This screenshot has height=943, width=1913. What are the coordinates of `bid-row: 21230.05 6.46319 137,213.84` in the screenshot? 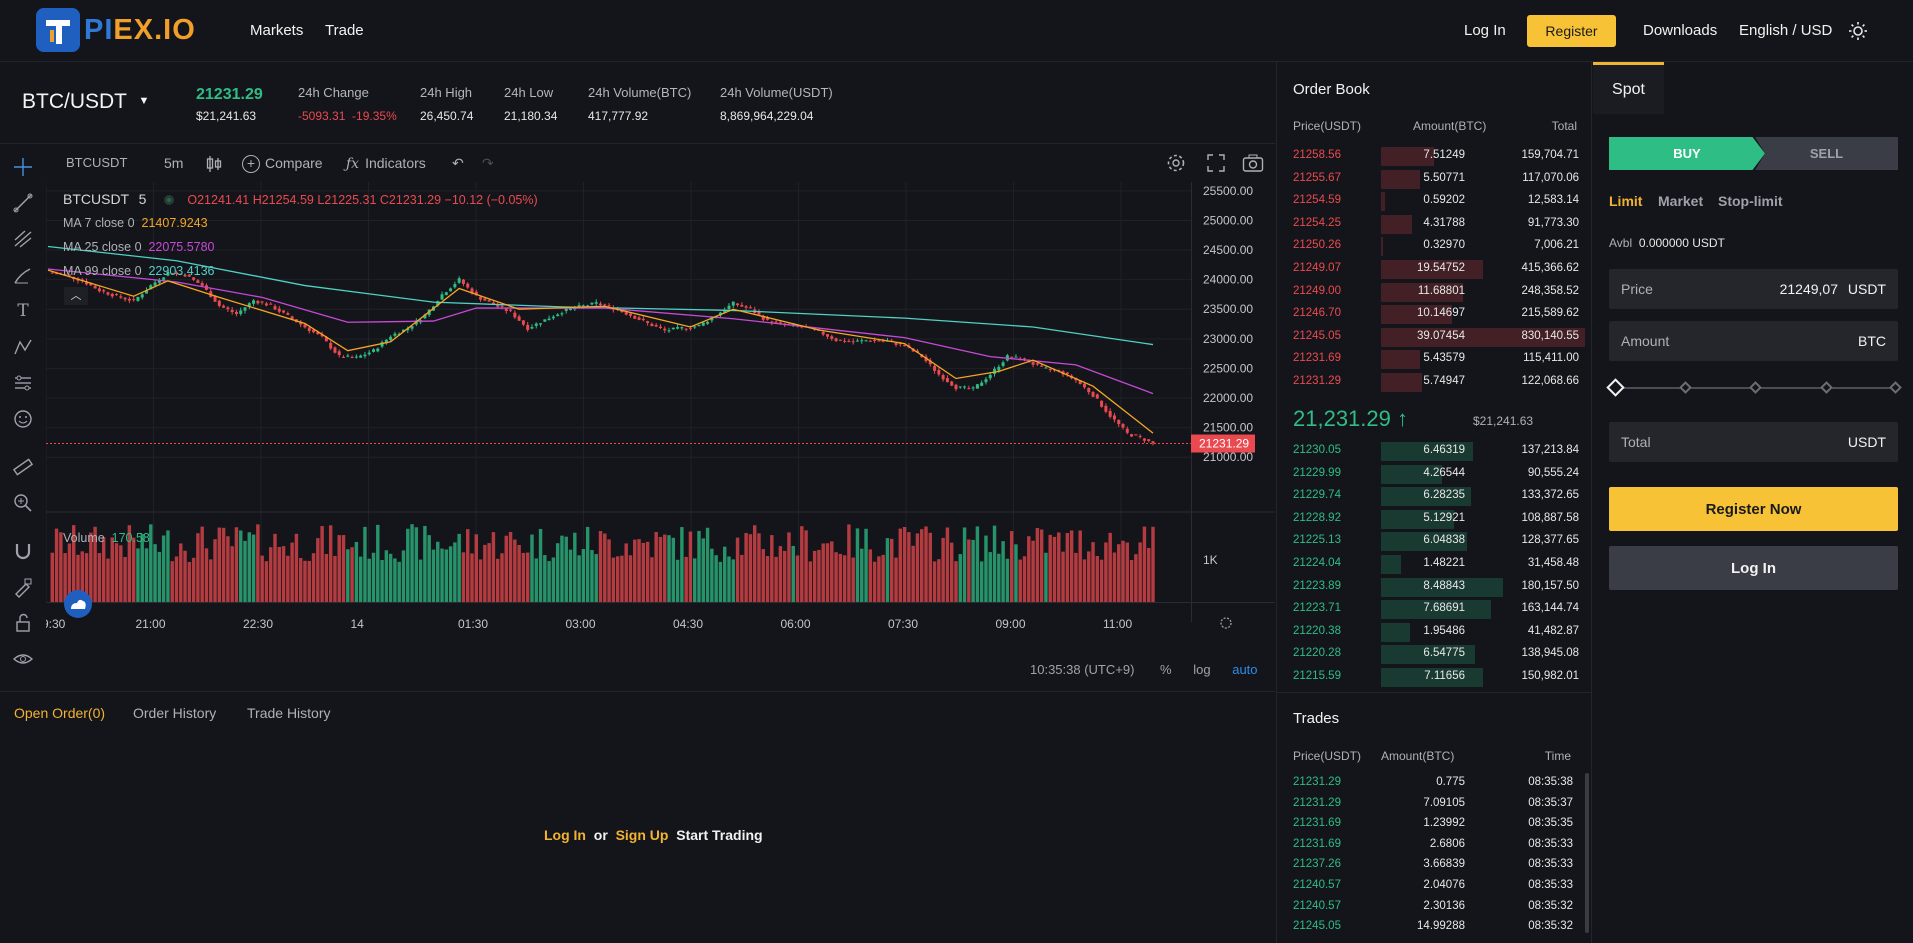 It's located at (1435, 451).